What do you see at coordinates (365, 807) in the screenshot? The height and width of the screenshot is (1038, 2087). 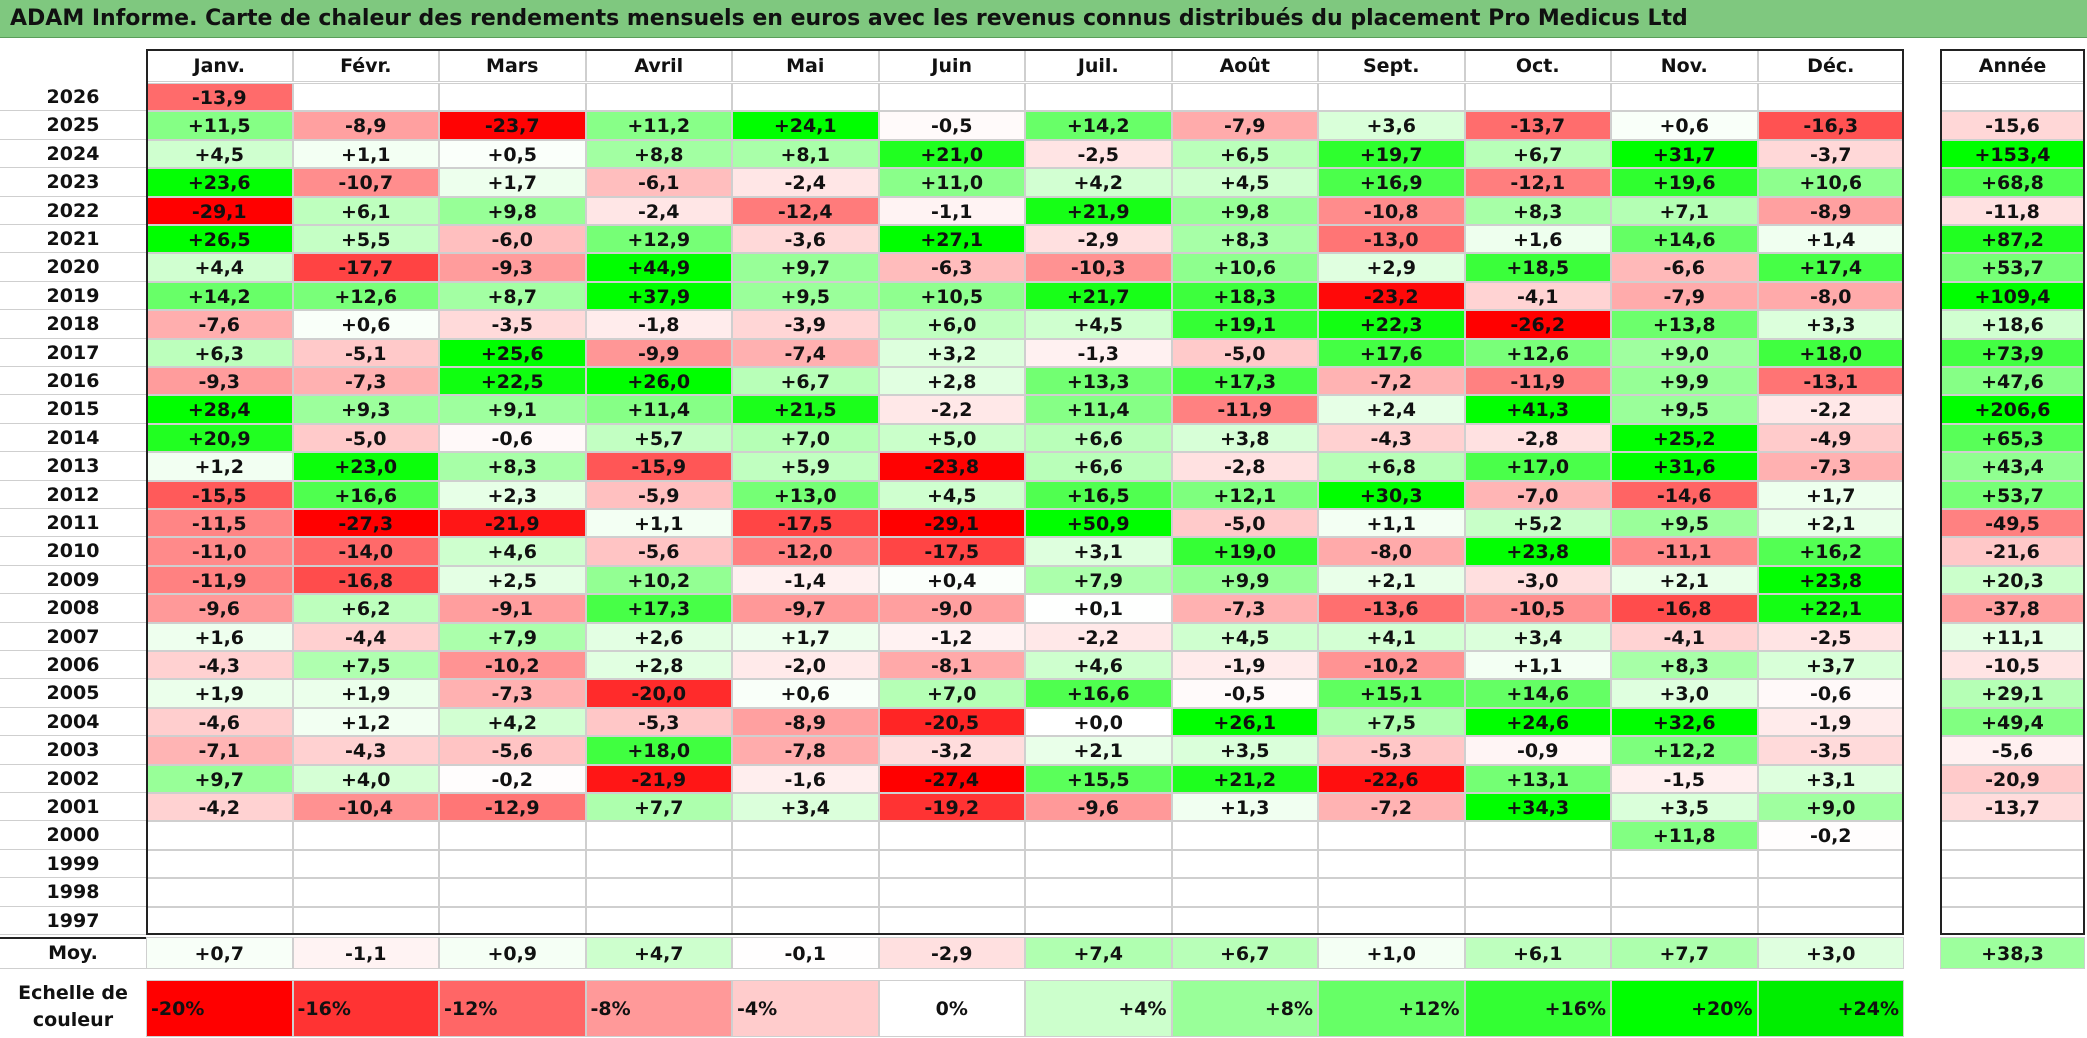 I see `heatmap-cell: -10,4` at bounding box center [365, 807].